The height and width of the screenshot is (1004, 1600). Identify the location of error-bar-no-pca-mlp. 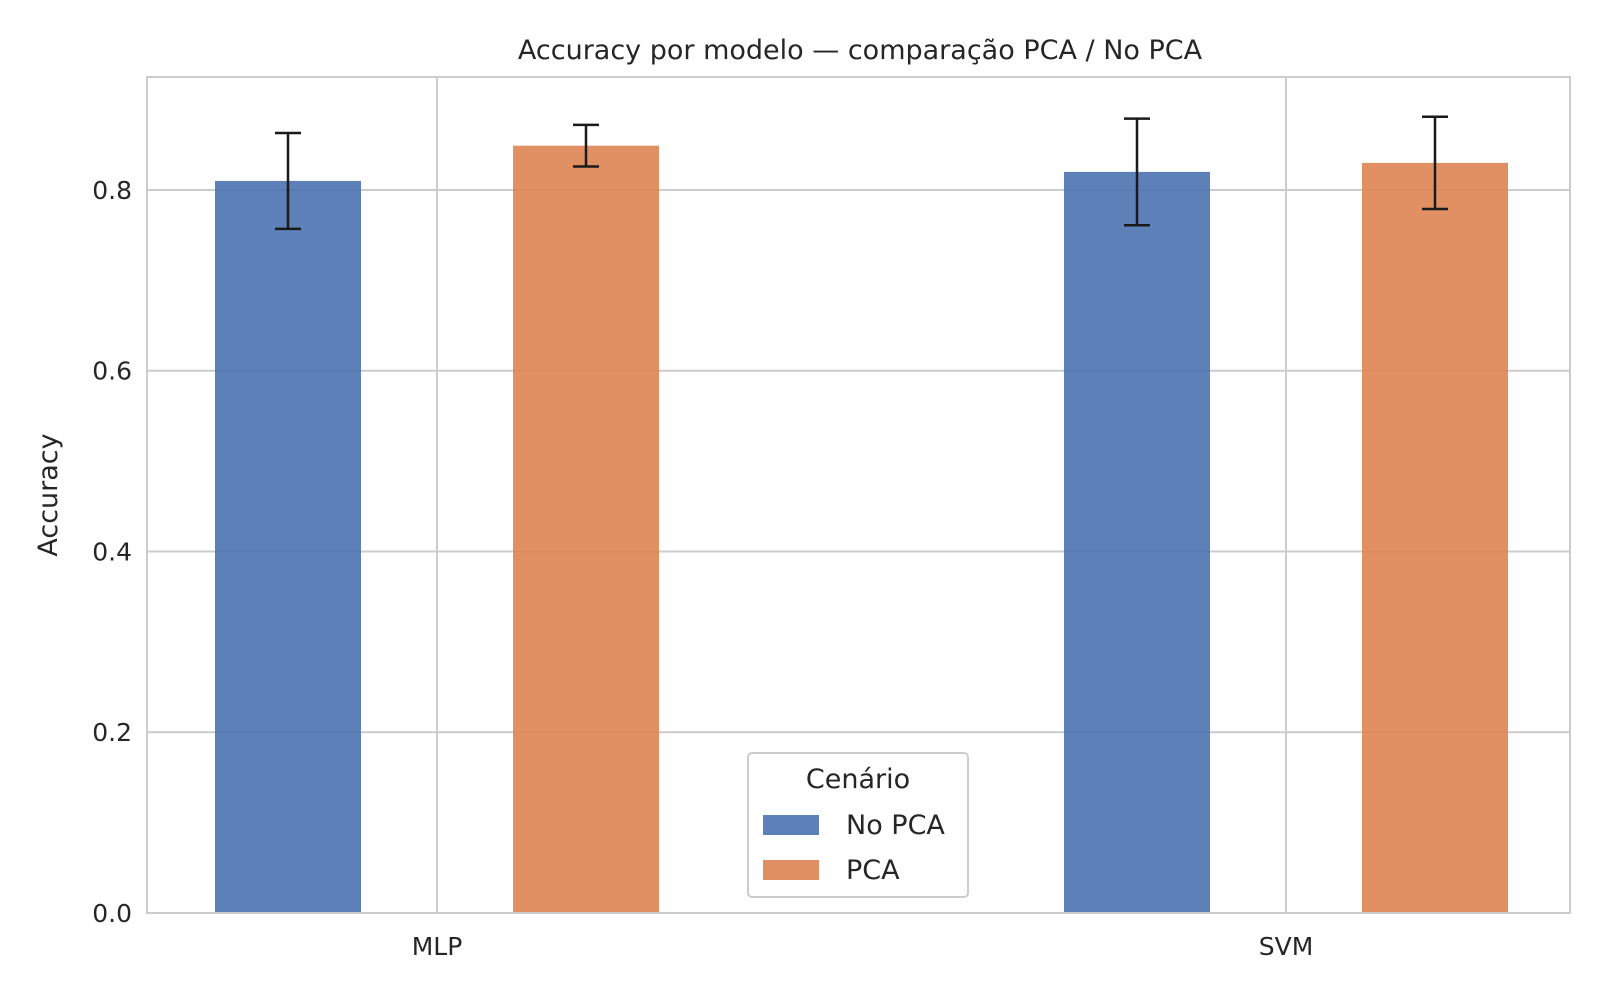
(288, 181).